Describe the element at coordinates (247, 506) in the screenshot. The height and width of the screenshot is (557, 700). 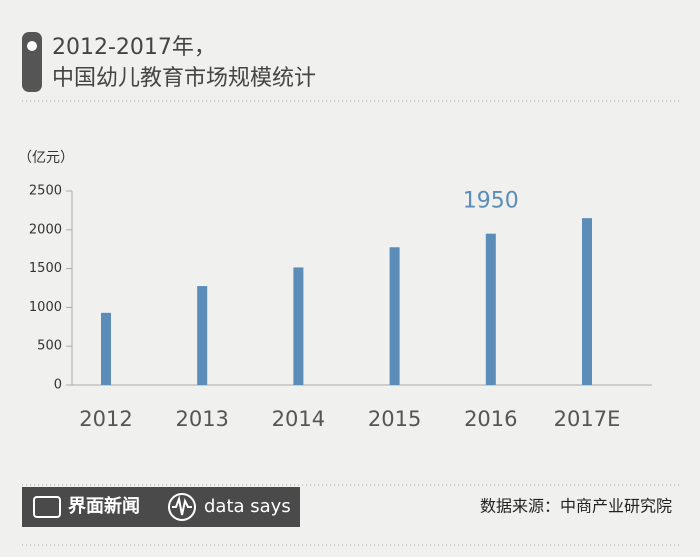
I see `brand-tag: data says` at that location.